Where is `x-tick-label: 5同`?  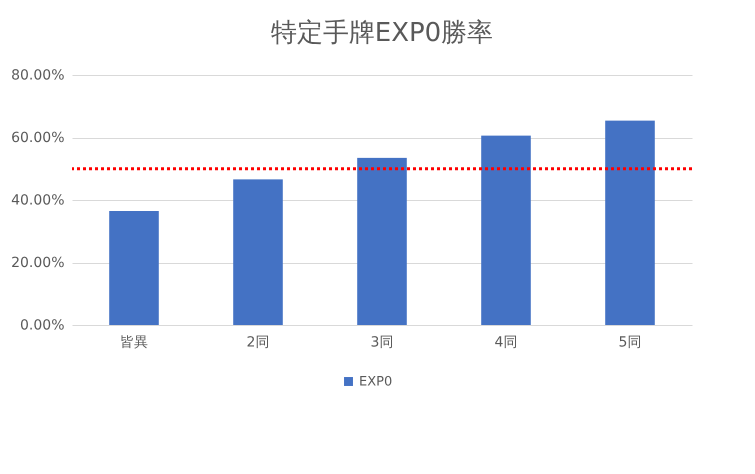 x-tick-label: 5同 is located at coordinates (630, 342).